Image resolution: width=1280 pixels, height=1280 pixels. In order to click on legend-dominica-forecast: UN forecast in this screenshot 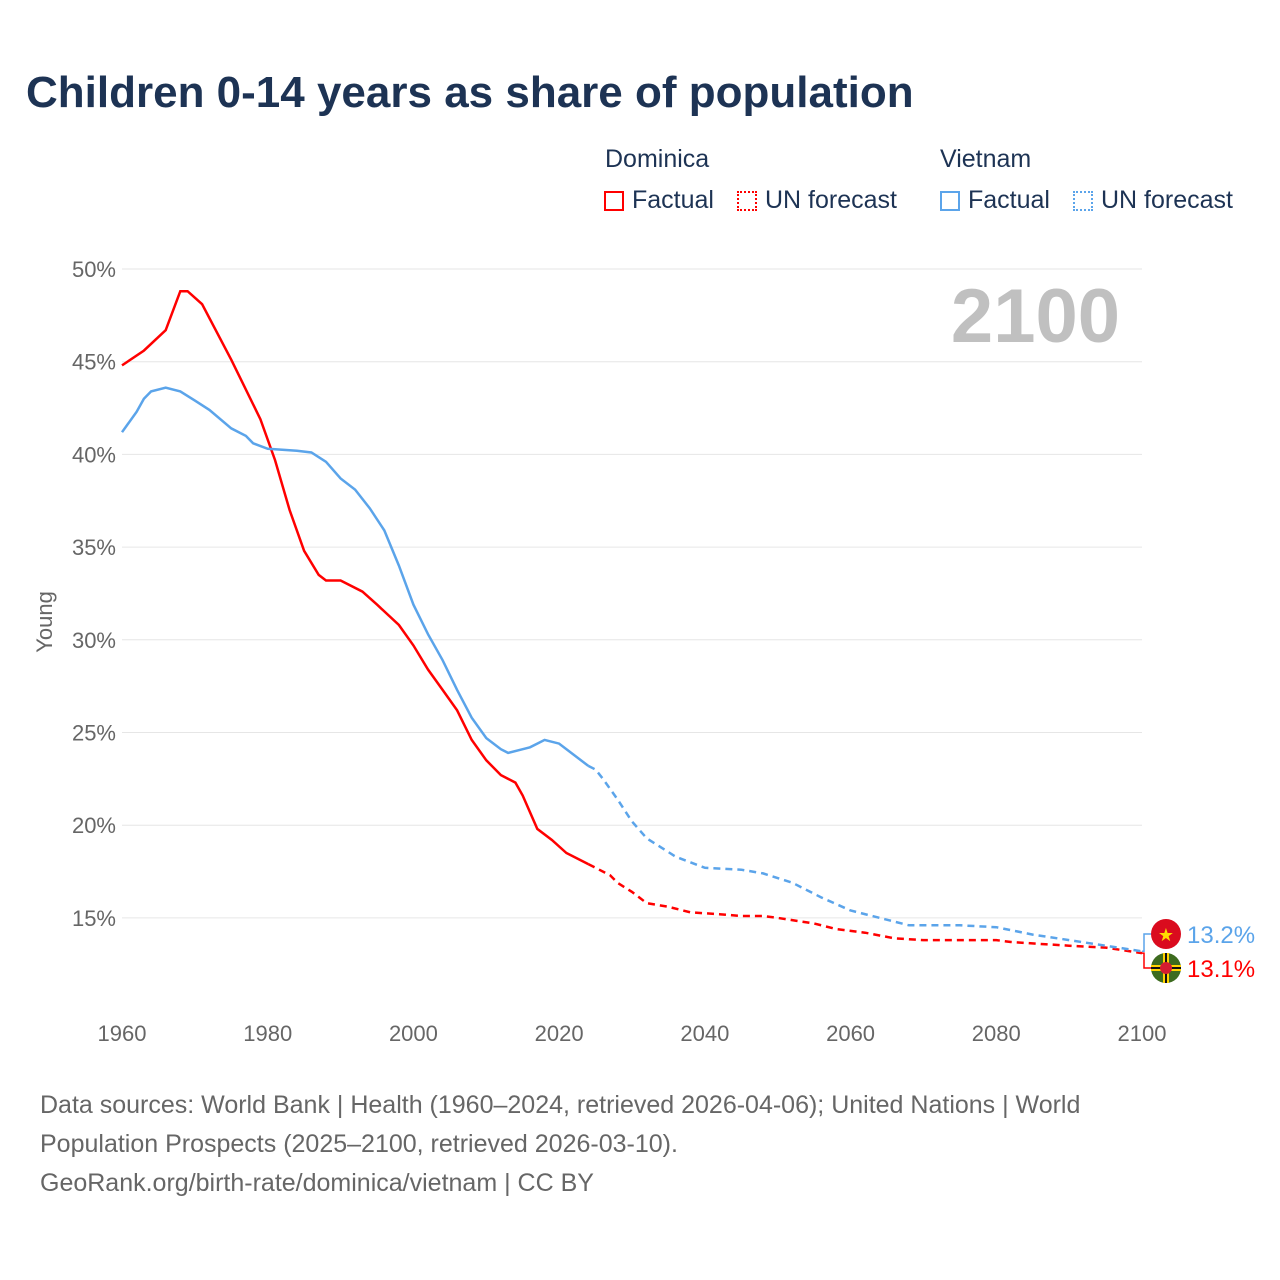, I will do `click(817, 200)`.